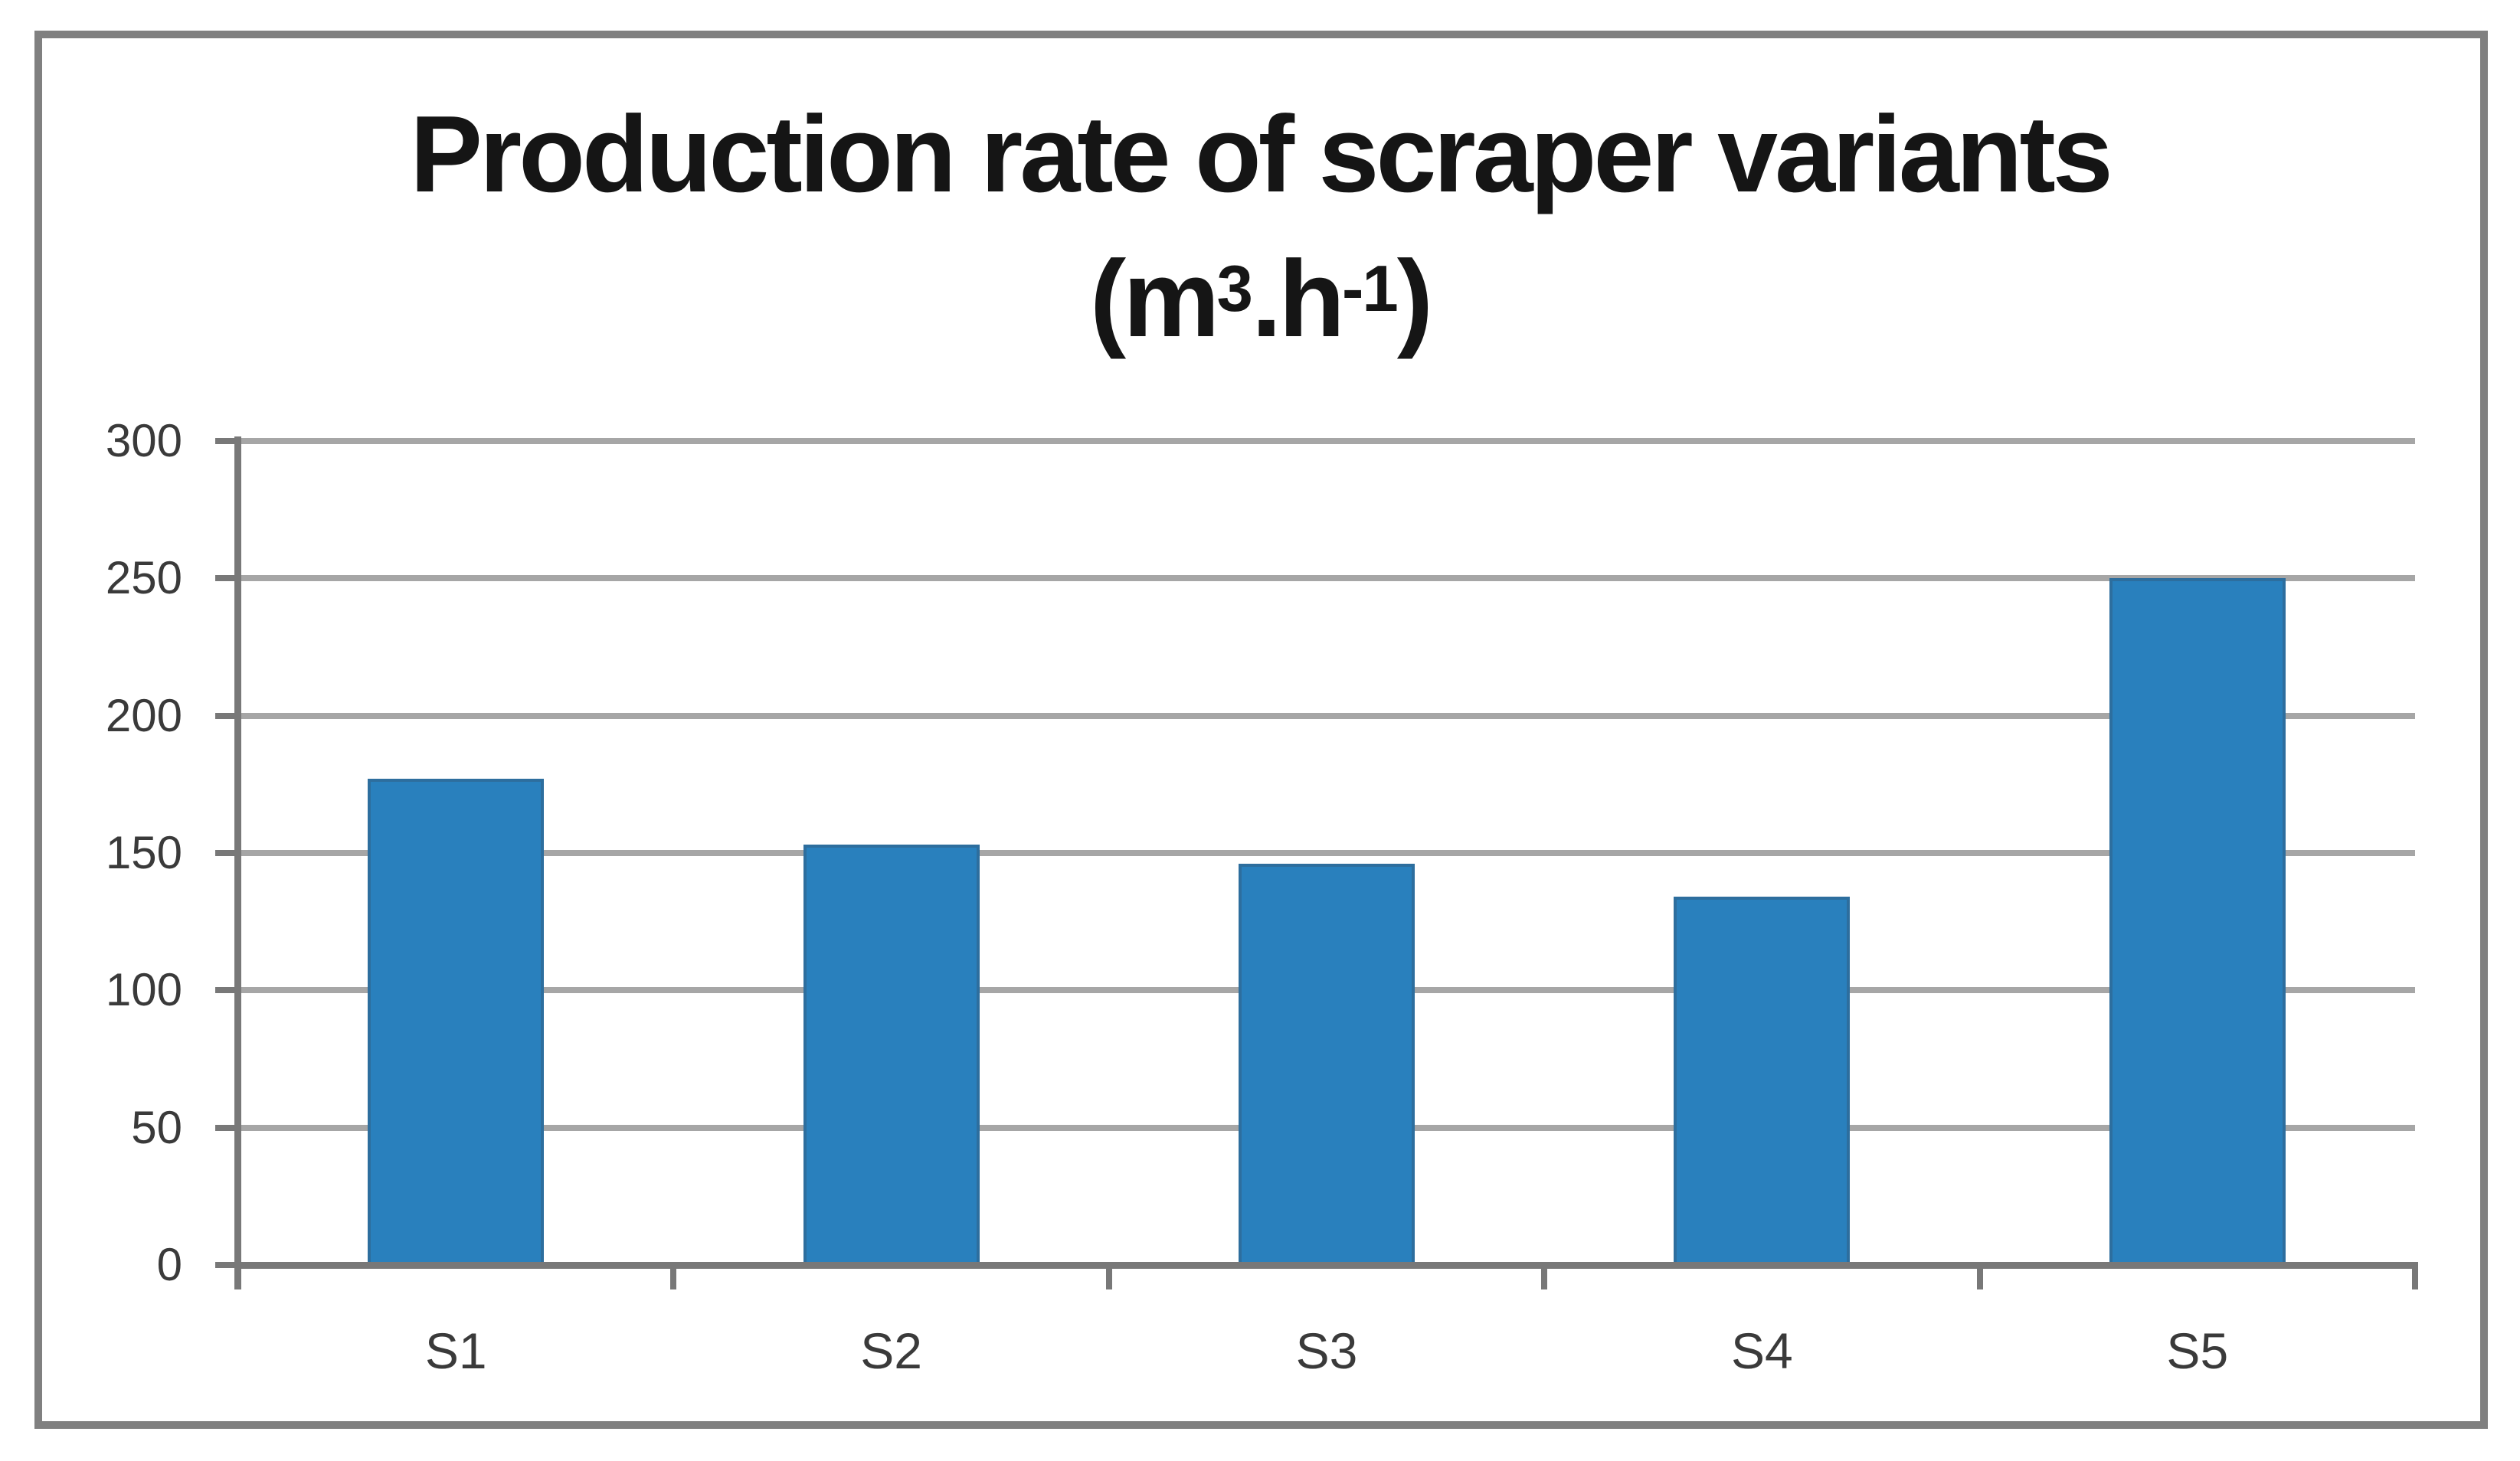  What do you see at coordinates (156, 1127) in the screenshot?
I see `ytick-label-50: 50` at bounding box center [156, 1127].